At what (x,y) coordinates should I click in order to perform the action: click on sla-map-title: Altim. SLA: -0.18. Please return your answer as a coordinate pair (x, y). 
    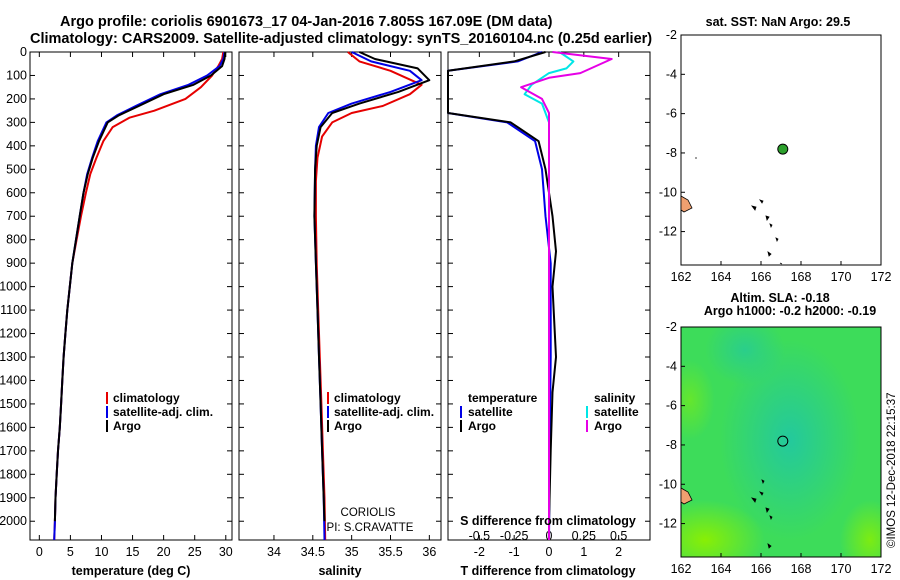
    Looking at the image, I should click on (779, 298).